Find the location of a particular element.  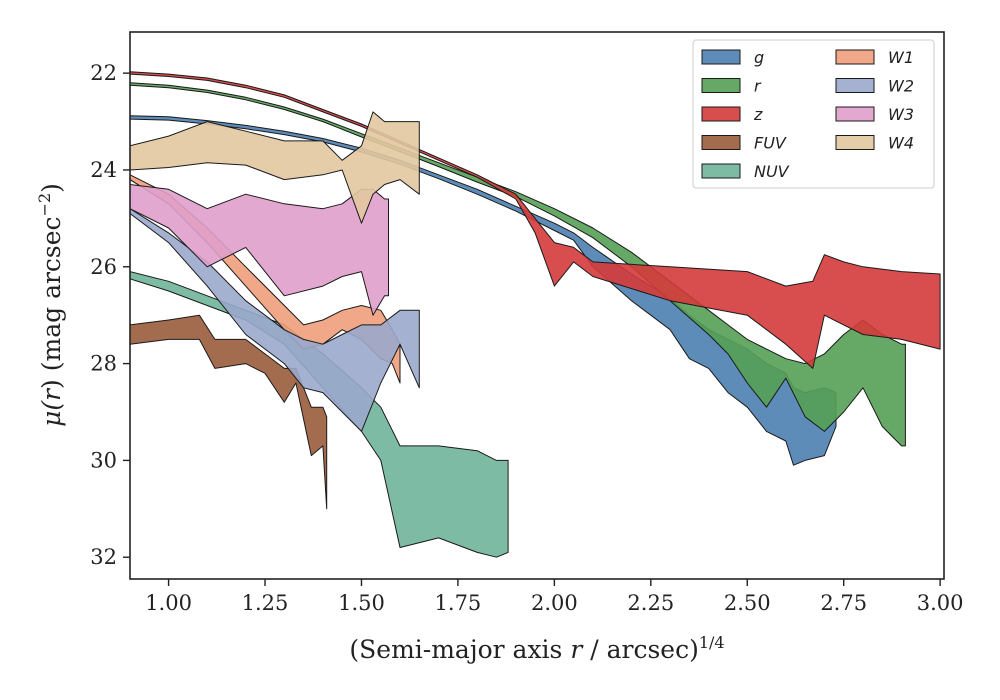

legend-label-fuv: FUV is located at coordinates (770, 143).